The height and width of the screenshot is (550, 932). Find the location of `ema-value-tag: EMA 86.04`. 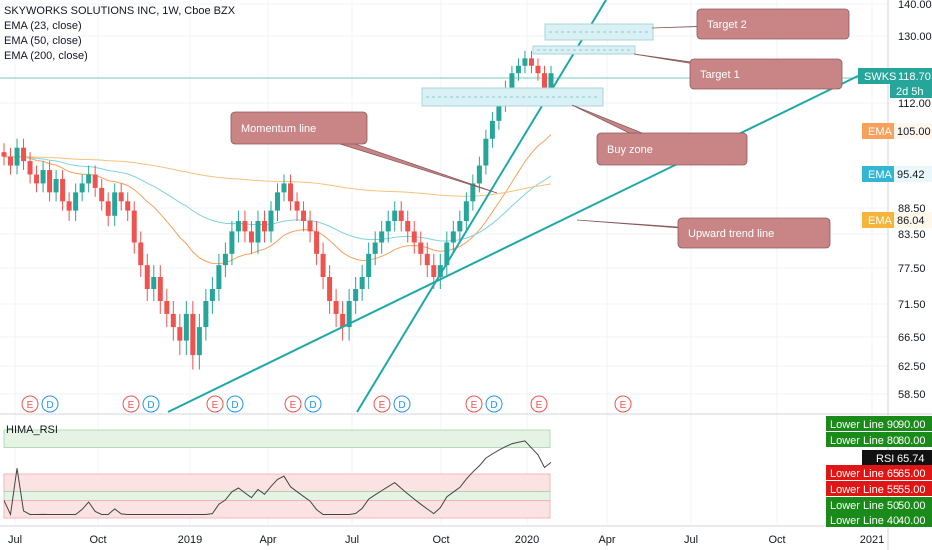

ema-value-tag: EMA 86.04 is located at coordinates (897, 220).